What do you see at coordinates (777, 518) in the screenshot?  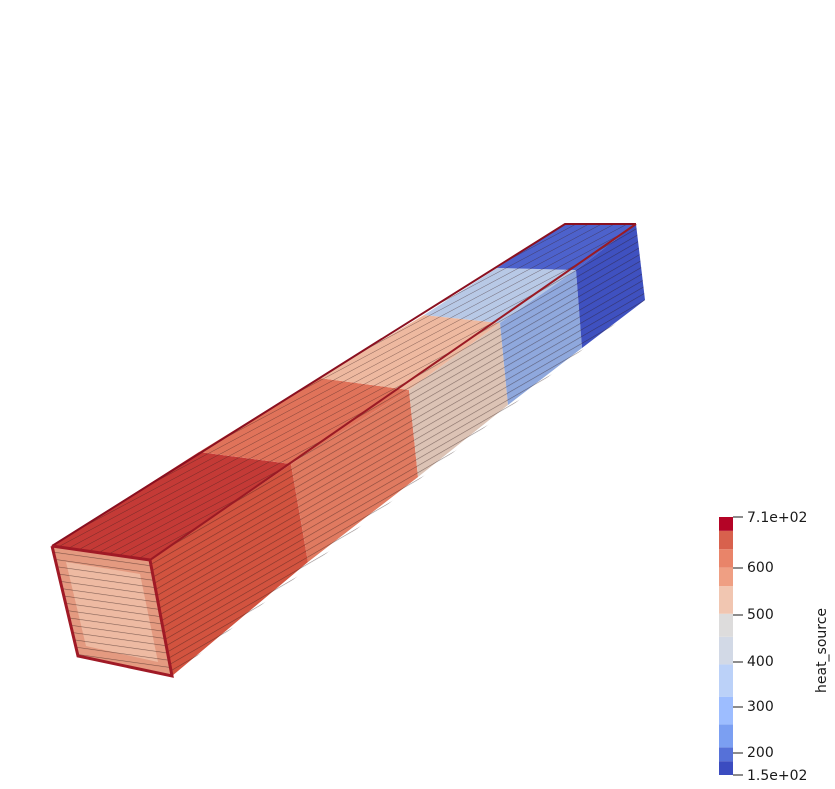 I see `tick-max-label: 7.1e+02` at bounding box center [777, 518].